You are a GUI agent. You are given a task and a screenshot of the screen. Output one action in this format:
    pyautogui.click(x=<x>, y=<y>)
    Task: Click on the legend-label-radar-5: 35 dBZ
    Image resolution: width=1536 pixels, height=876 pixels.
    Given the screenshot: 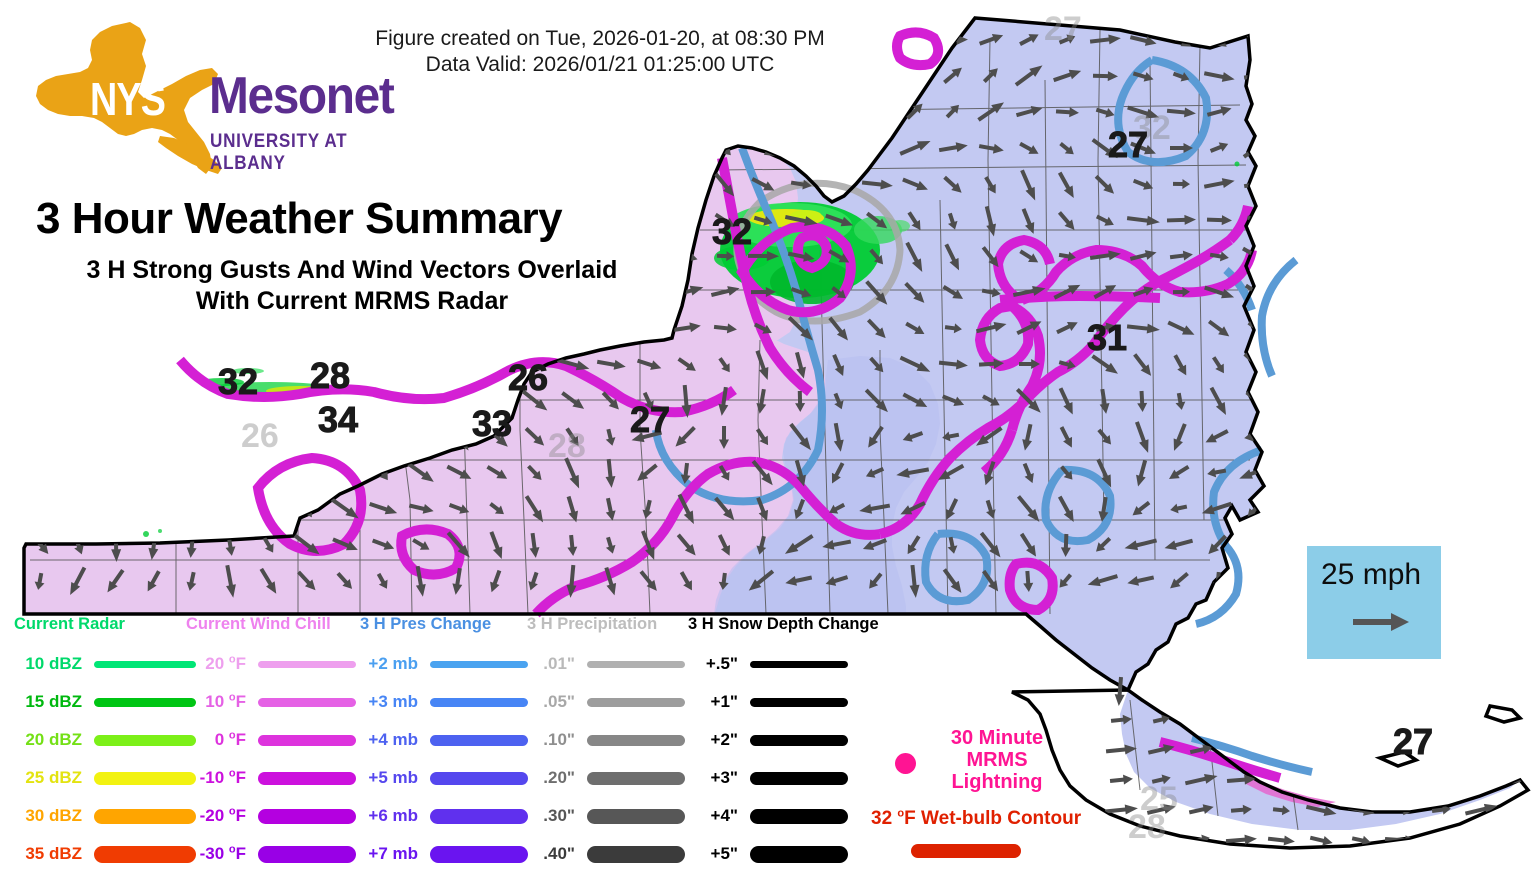 What is the action you would take?
    pyautogui.click(x=53, y=853)
    